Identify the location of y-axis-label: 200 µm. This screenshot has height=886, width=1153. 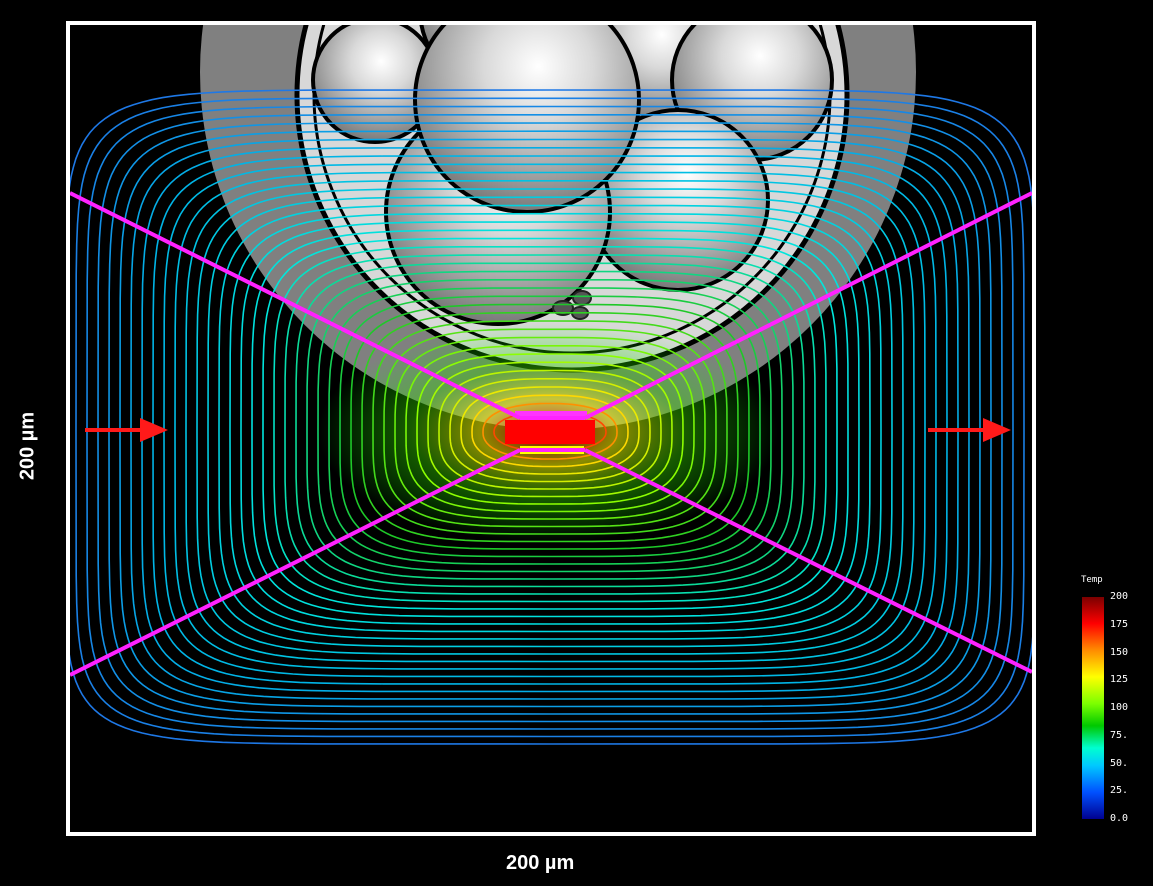
(27, 446).